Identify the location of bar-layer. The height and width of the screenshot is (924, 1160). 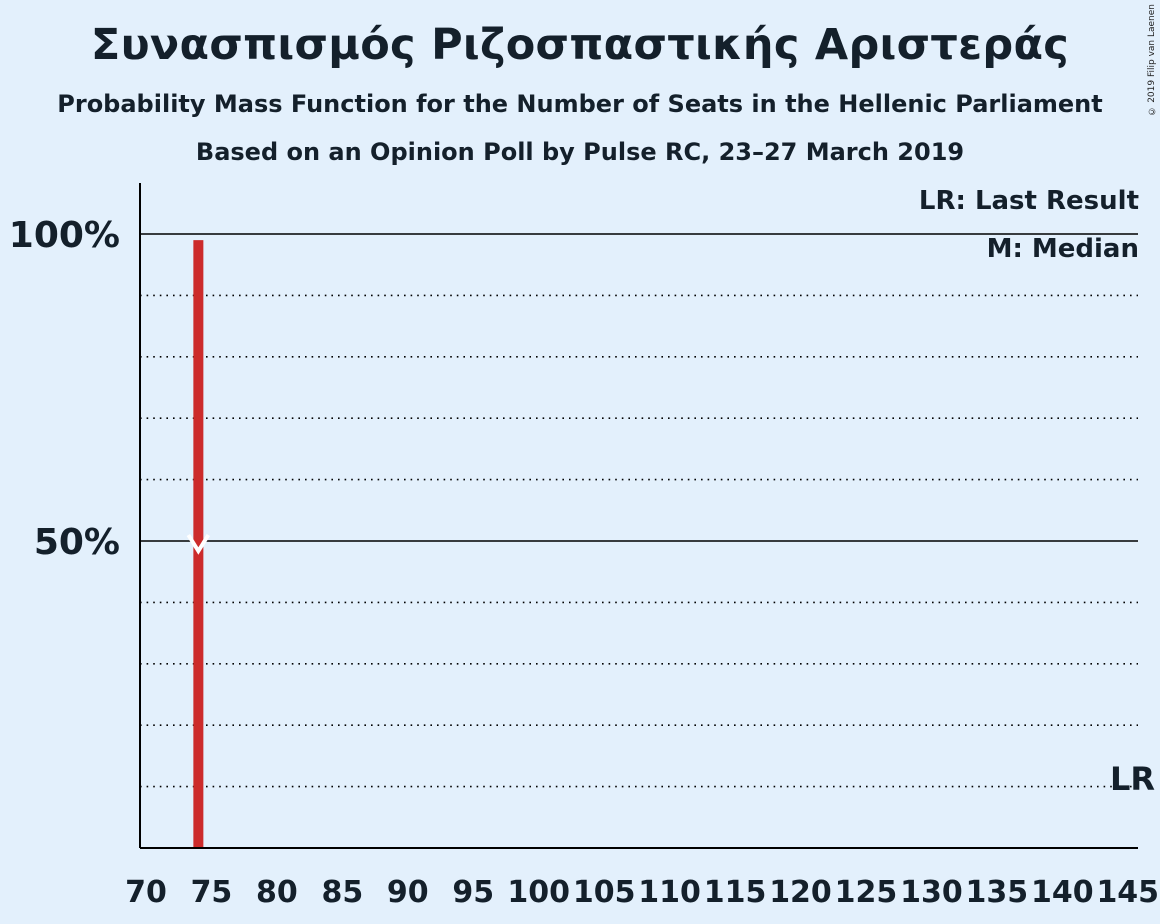
(198, 544).